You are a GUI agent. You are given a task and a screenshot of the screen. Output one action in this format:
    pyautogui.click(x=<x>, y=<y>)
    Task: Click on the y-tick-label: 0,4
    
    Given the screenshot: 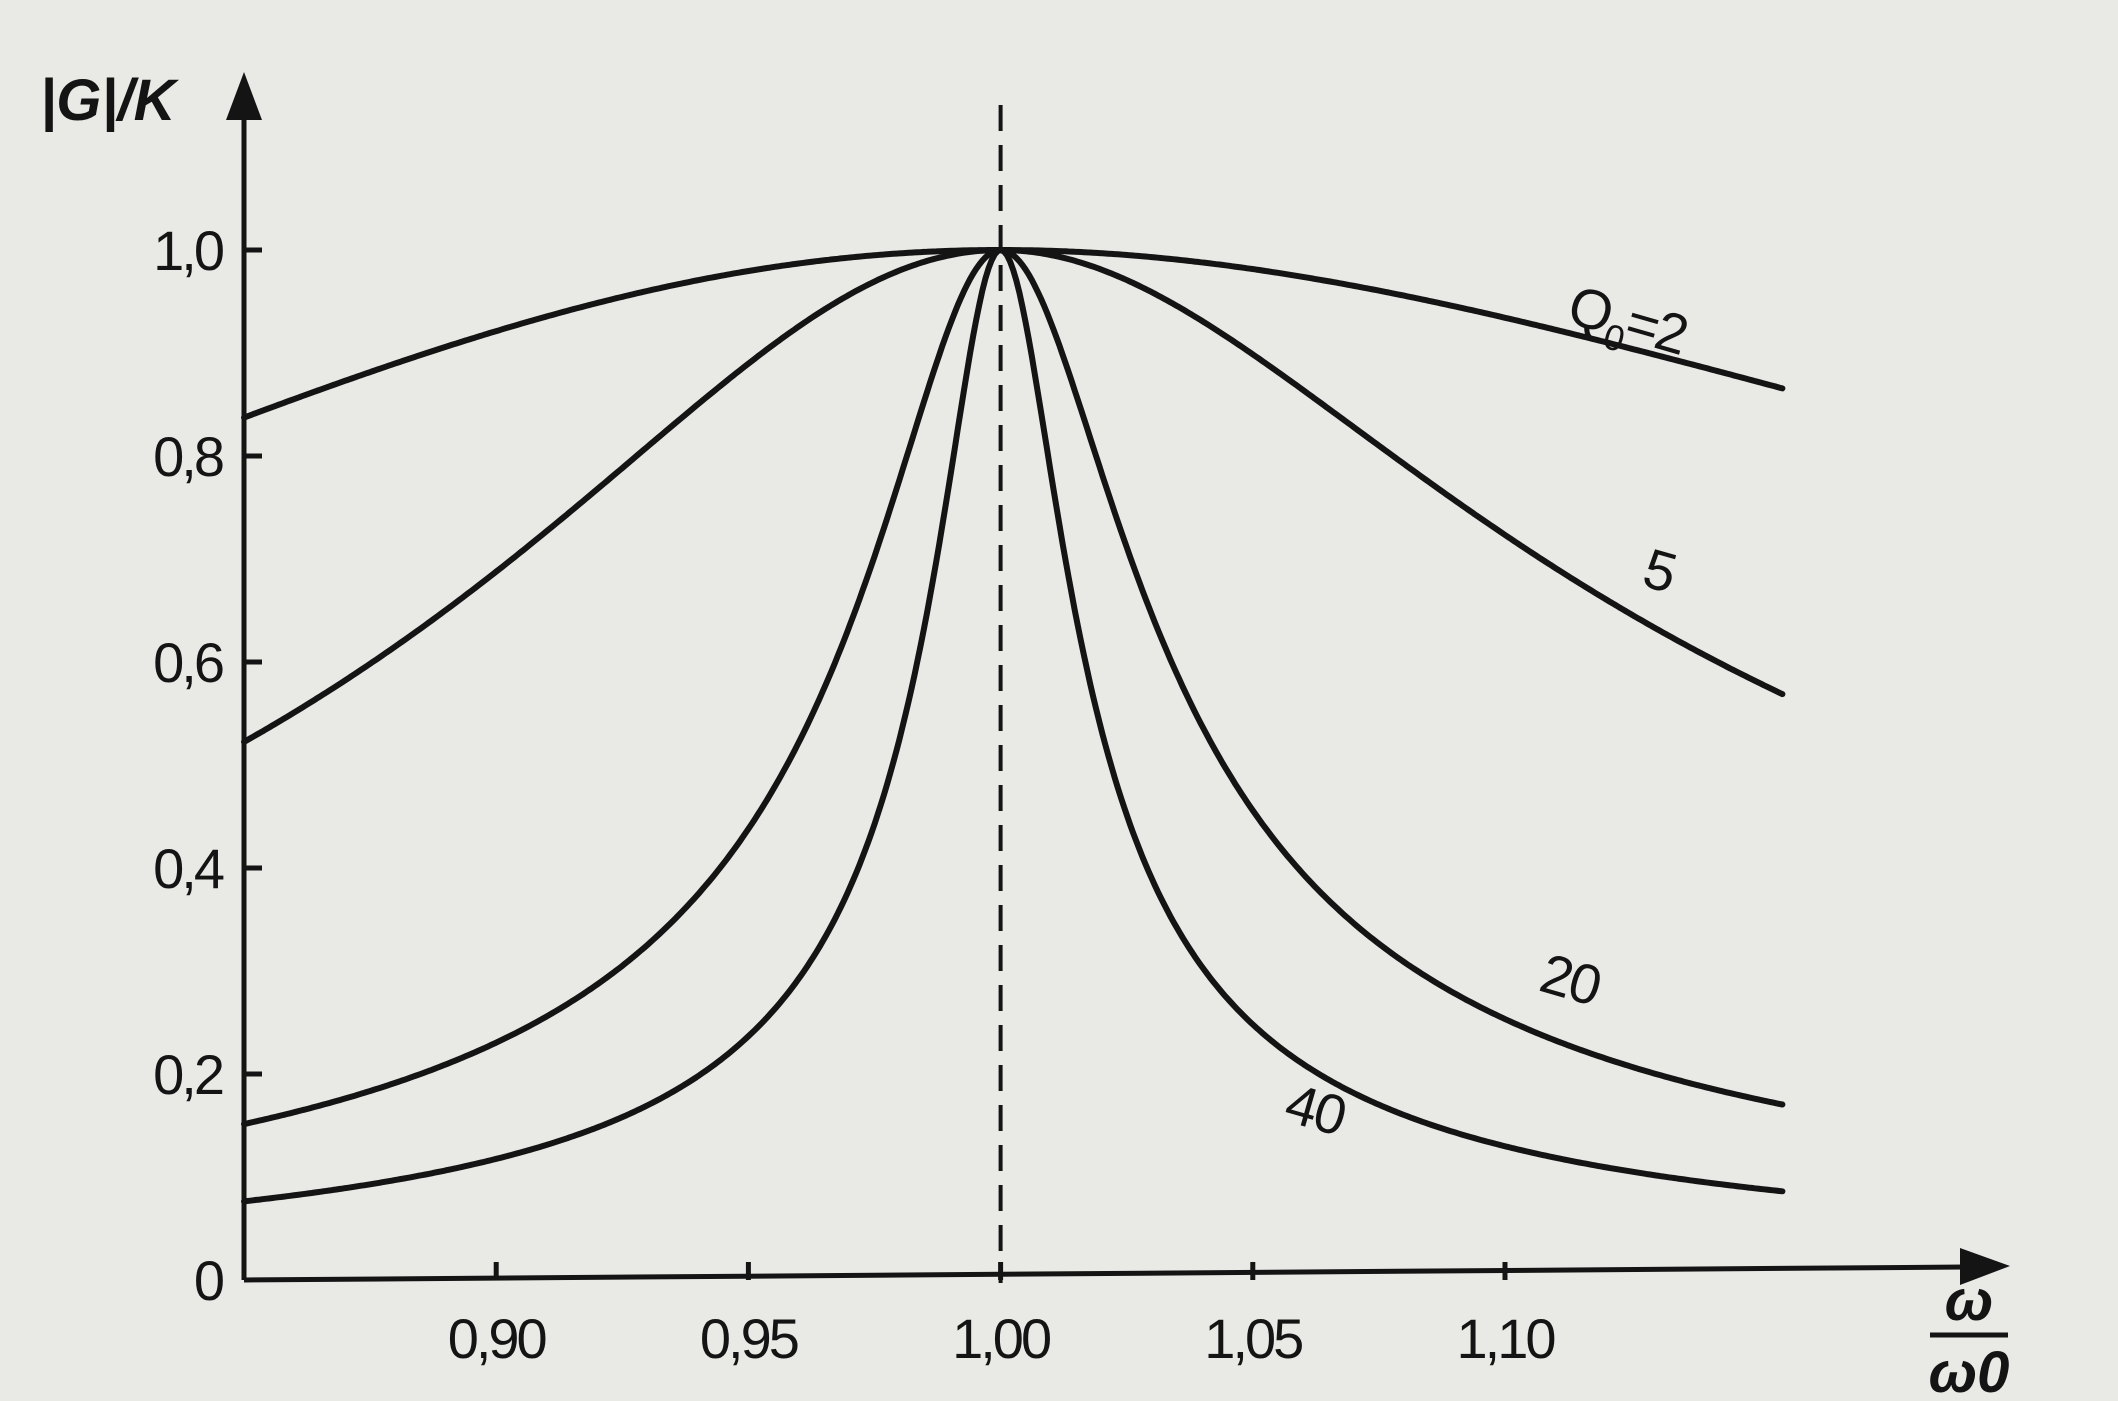 What is the action you would take?
    pyautogui.click(x=188, y=868)
    